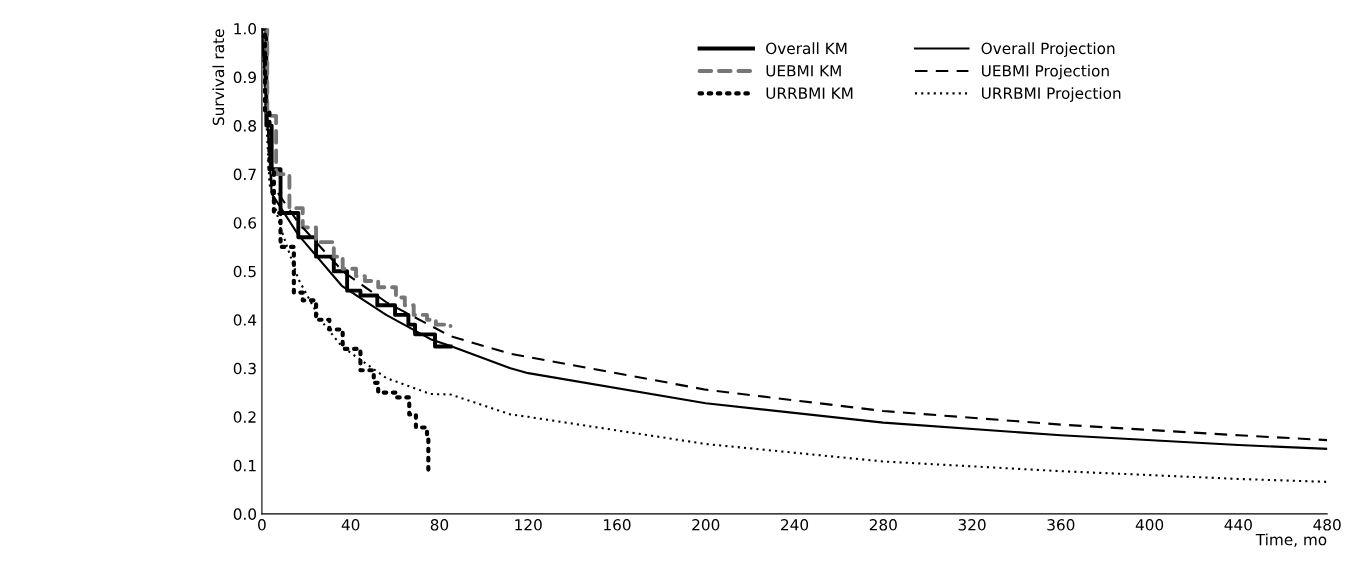  Describe the element at coordinates (218, 77) in the screenshot. I see `y-axis-title: Survival rate` at that location.